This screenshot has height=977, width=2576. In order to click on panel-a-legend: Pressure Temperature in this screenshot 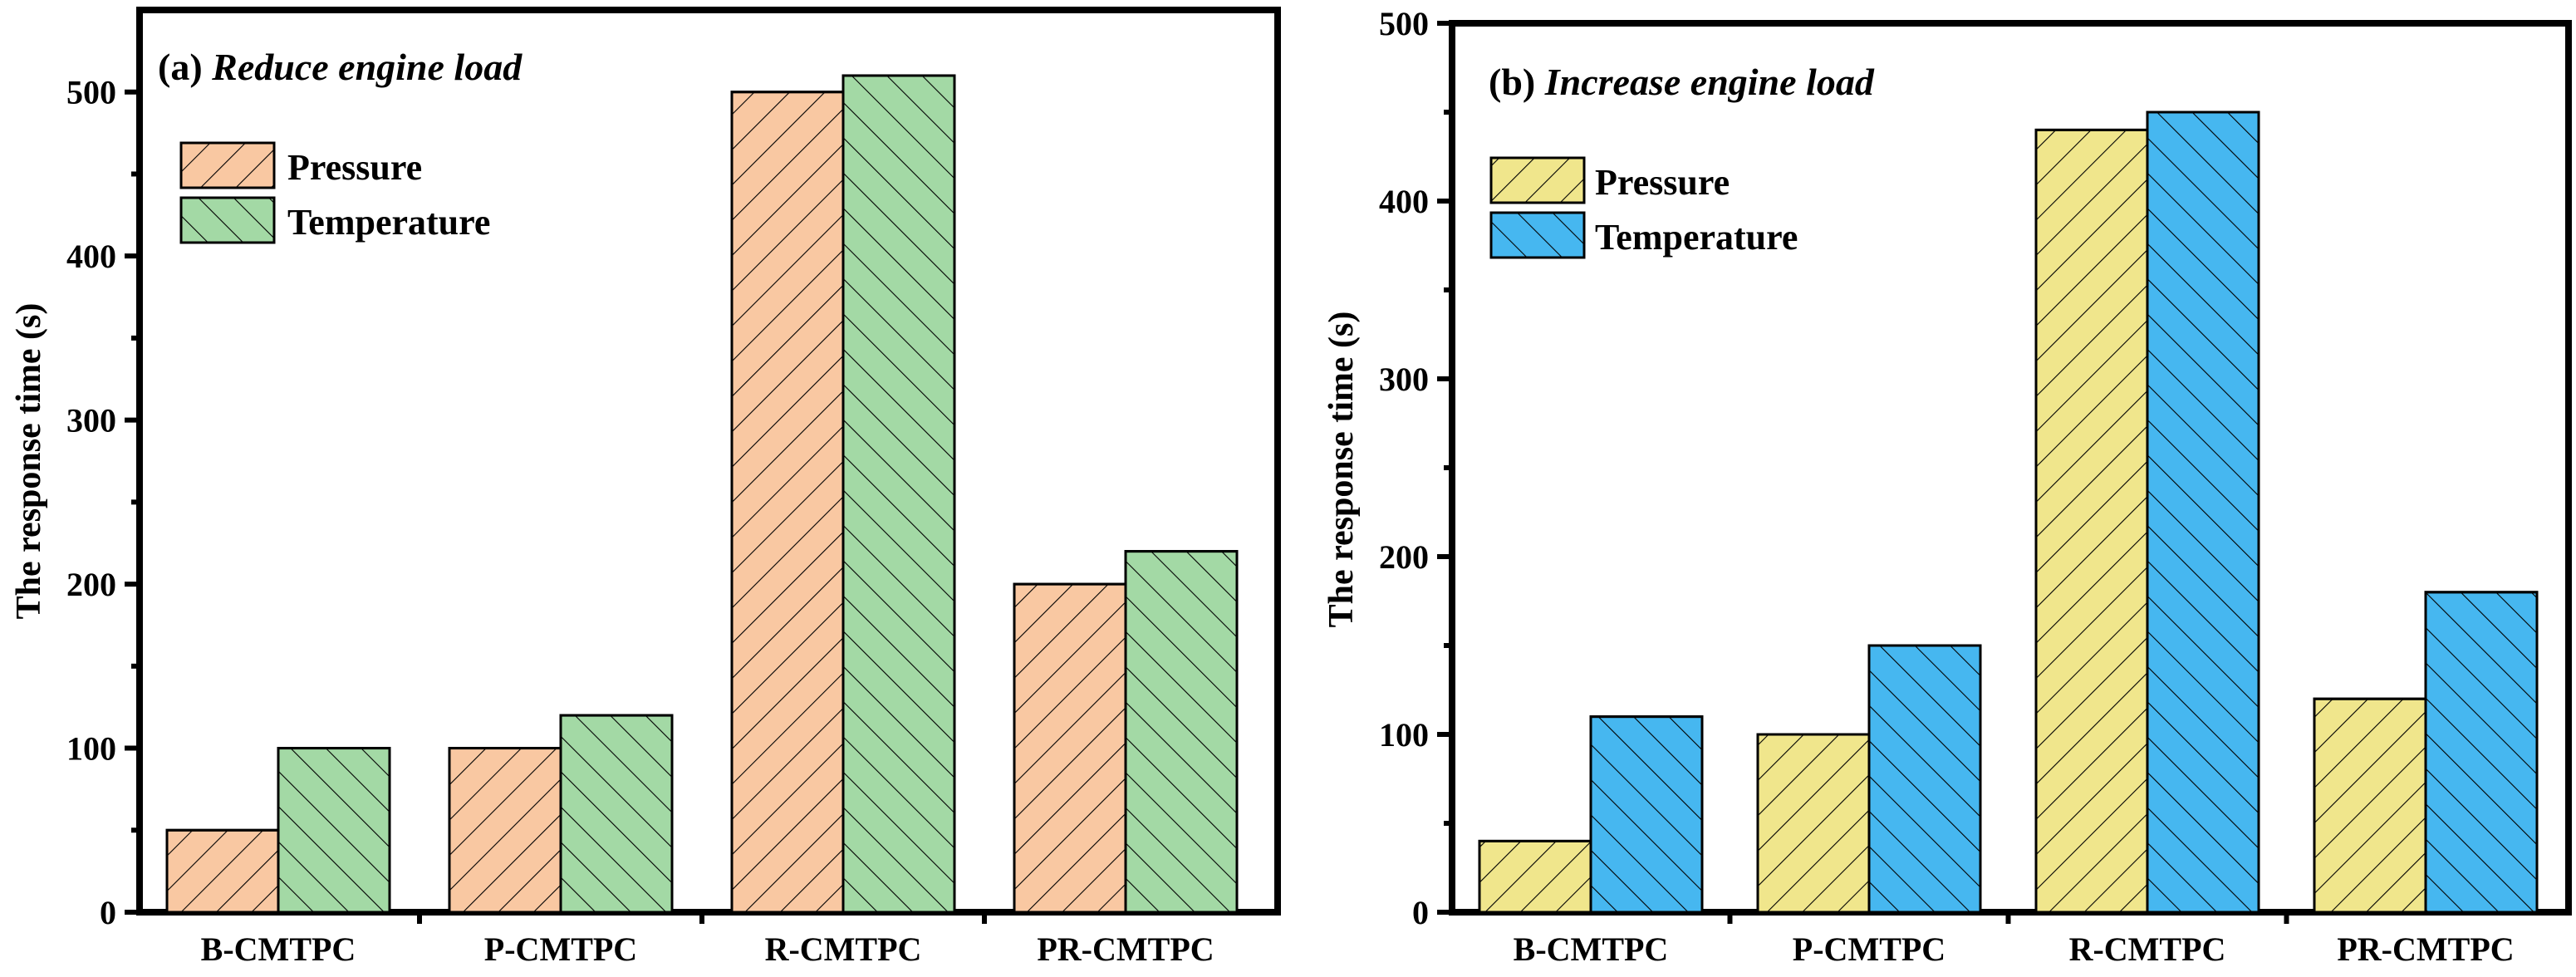, I will do `click(334, 192)`.